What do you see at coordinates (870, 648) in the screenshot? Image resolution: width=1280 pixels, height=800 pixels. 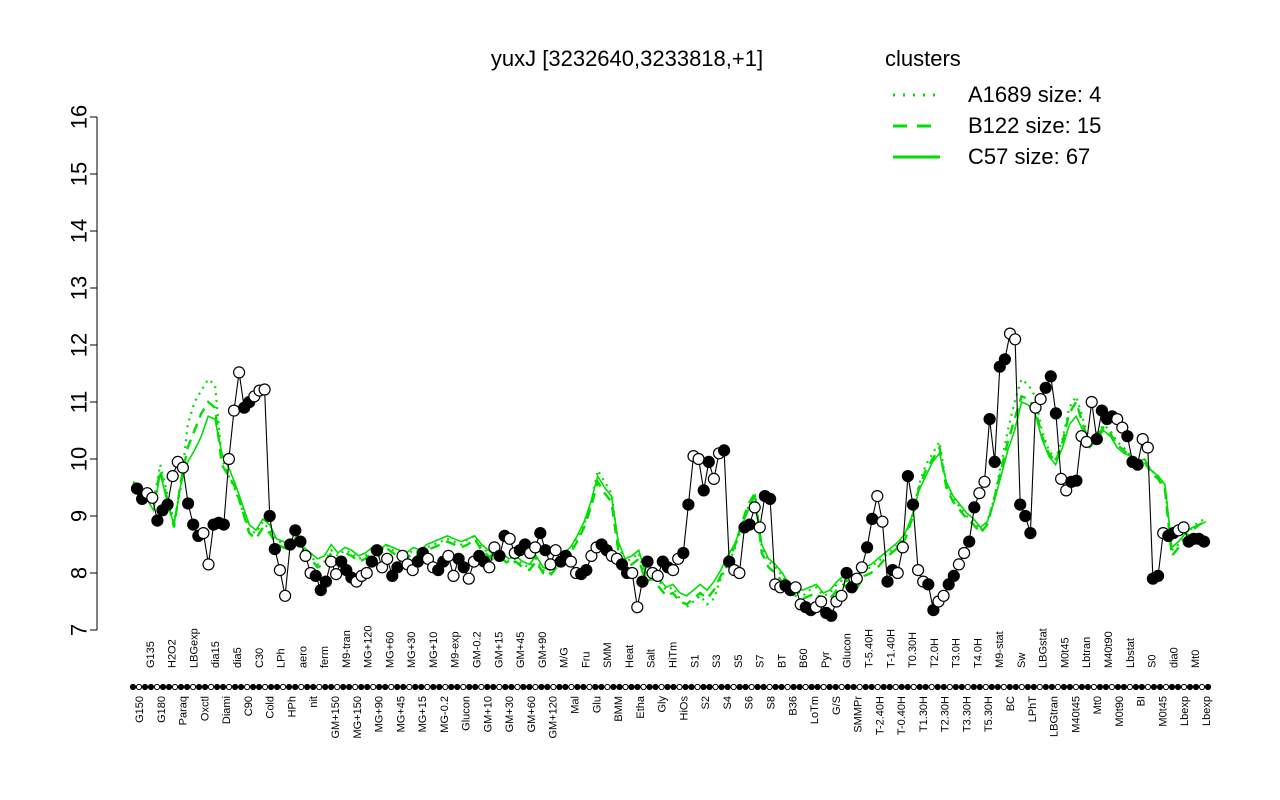 I see `x-tick-label: T-5.40H` at bounding box center [870, 648].